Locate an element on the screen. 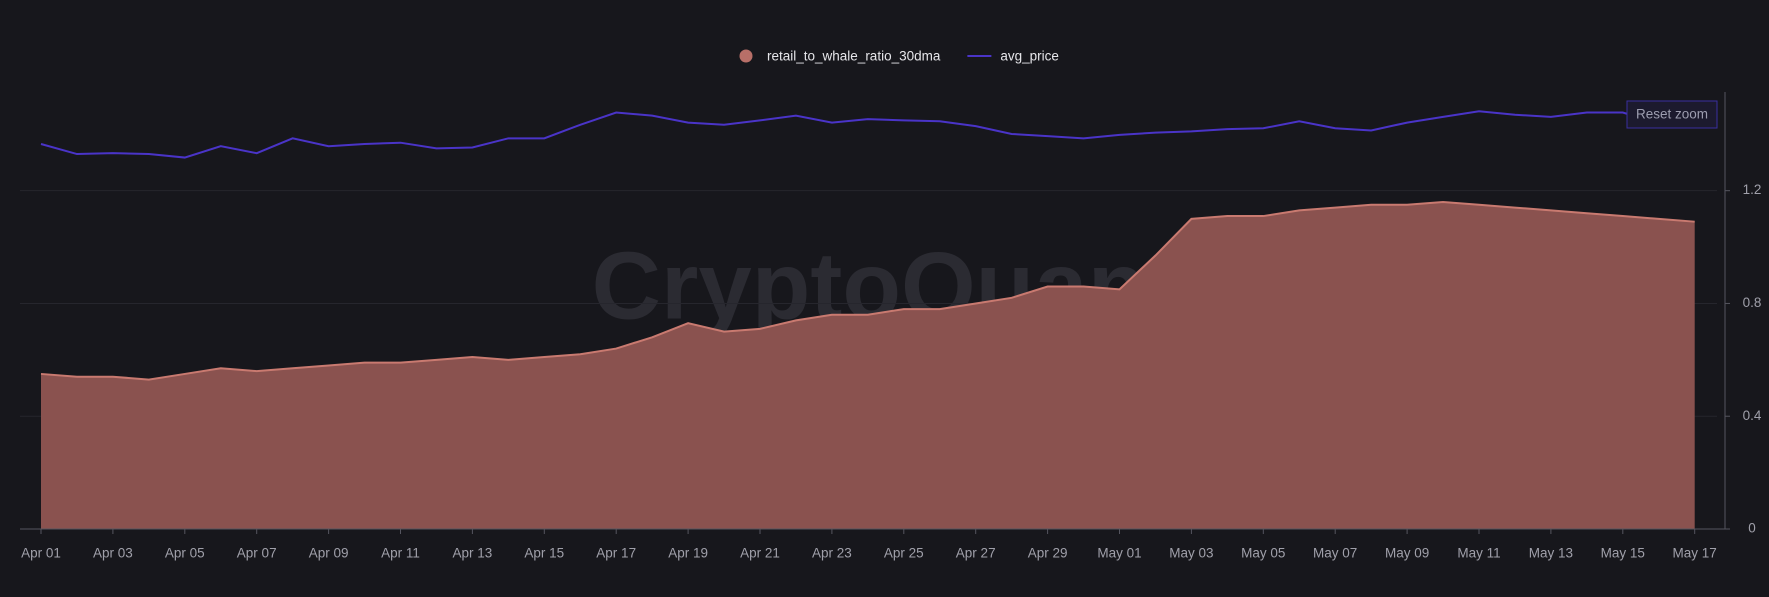  x-tick-label: Apr 23 is located at coordinates (832, 553).